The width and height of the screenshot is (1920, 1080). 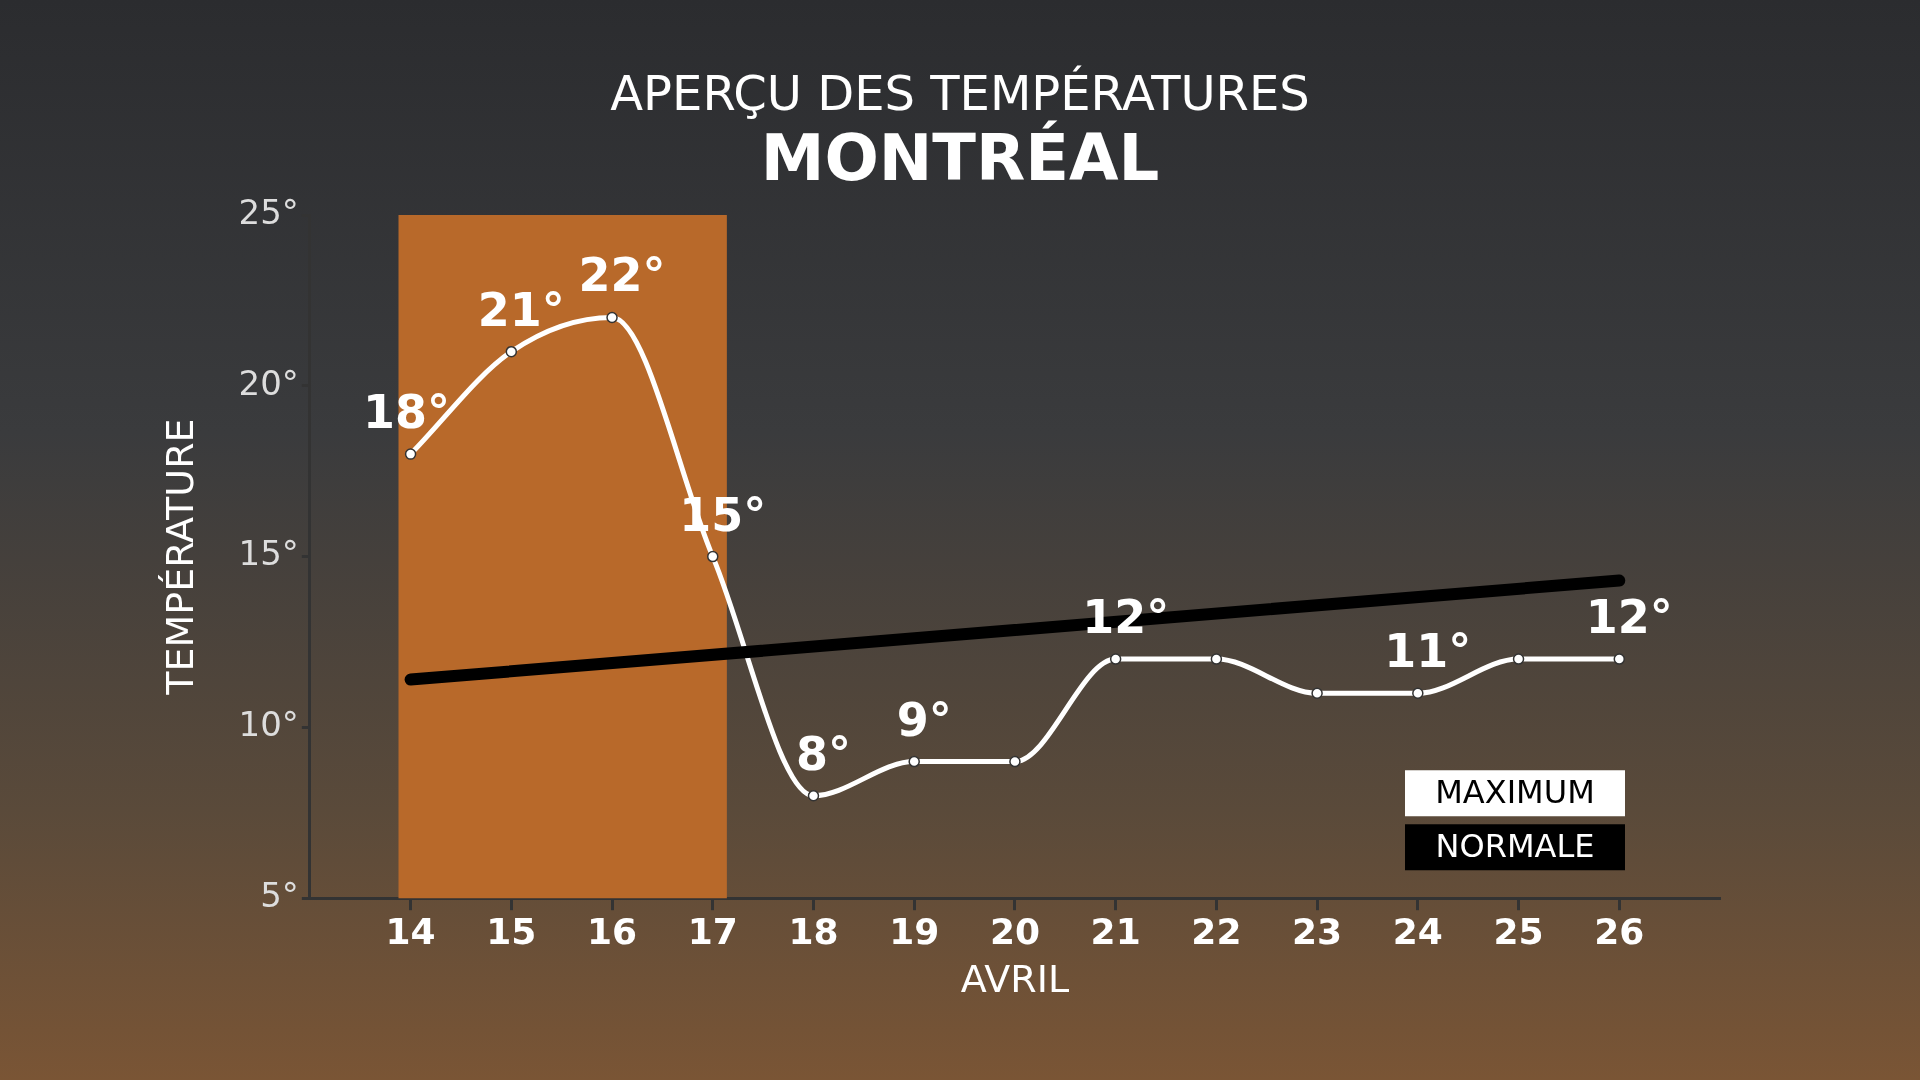 I want to click on x-tick-label: 25, so click(x=1518, y=932).